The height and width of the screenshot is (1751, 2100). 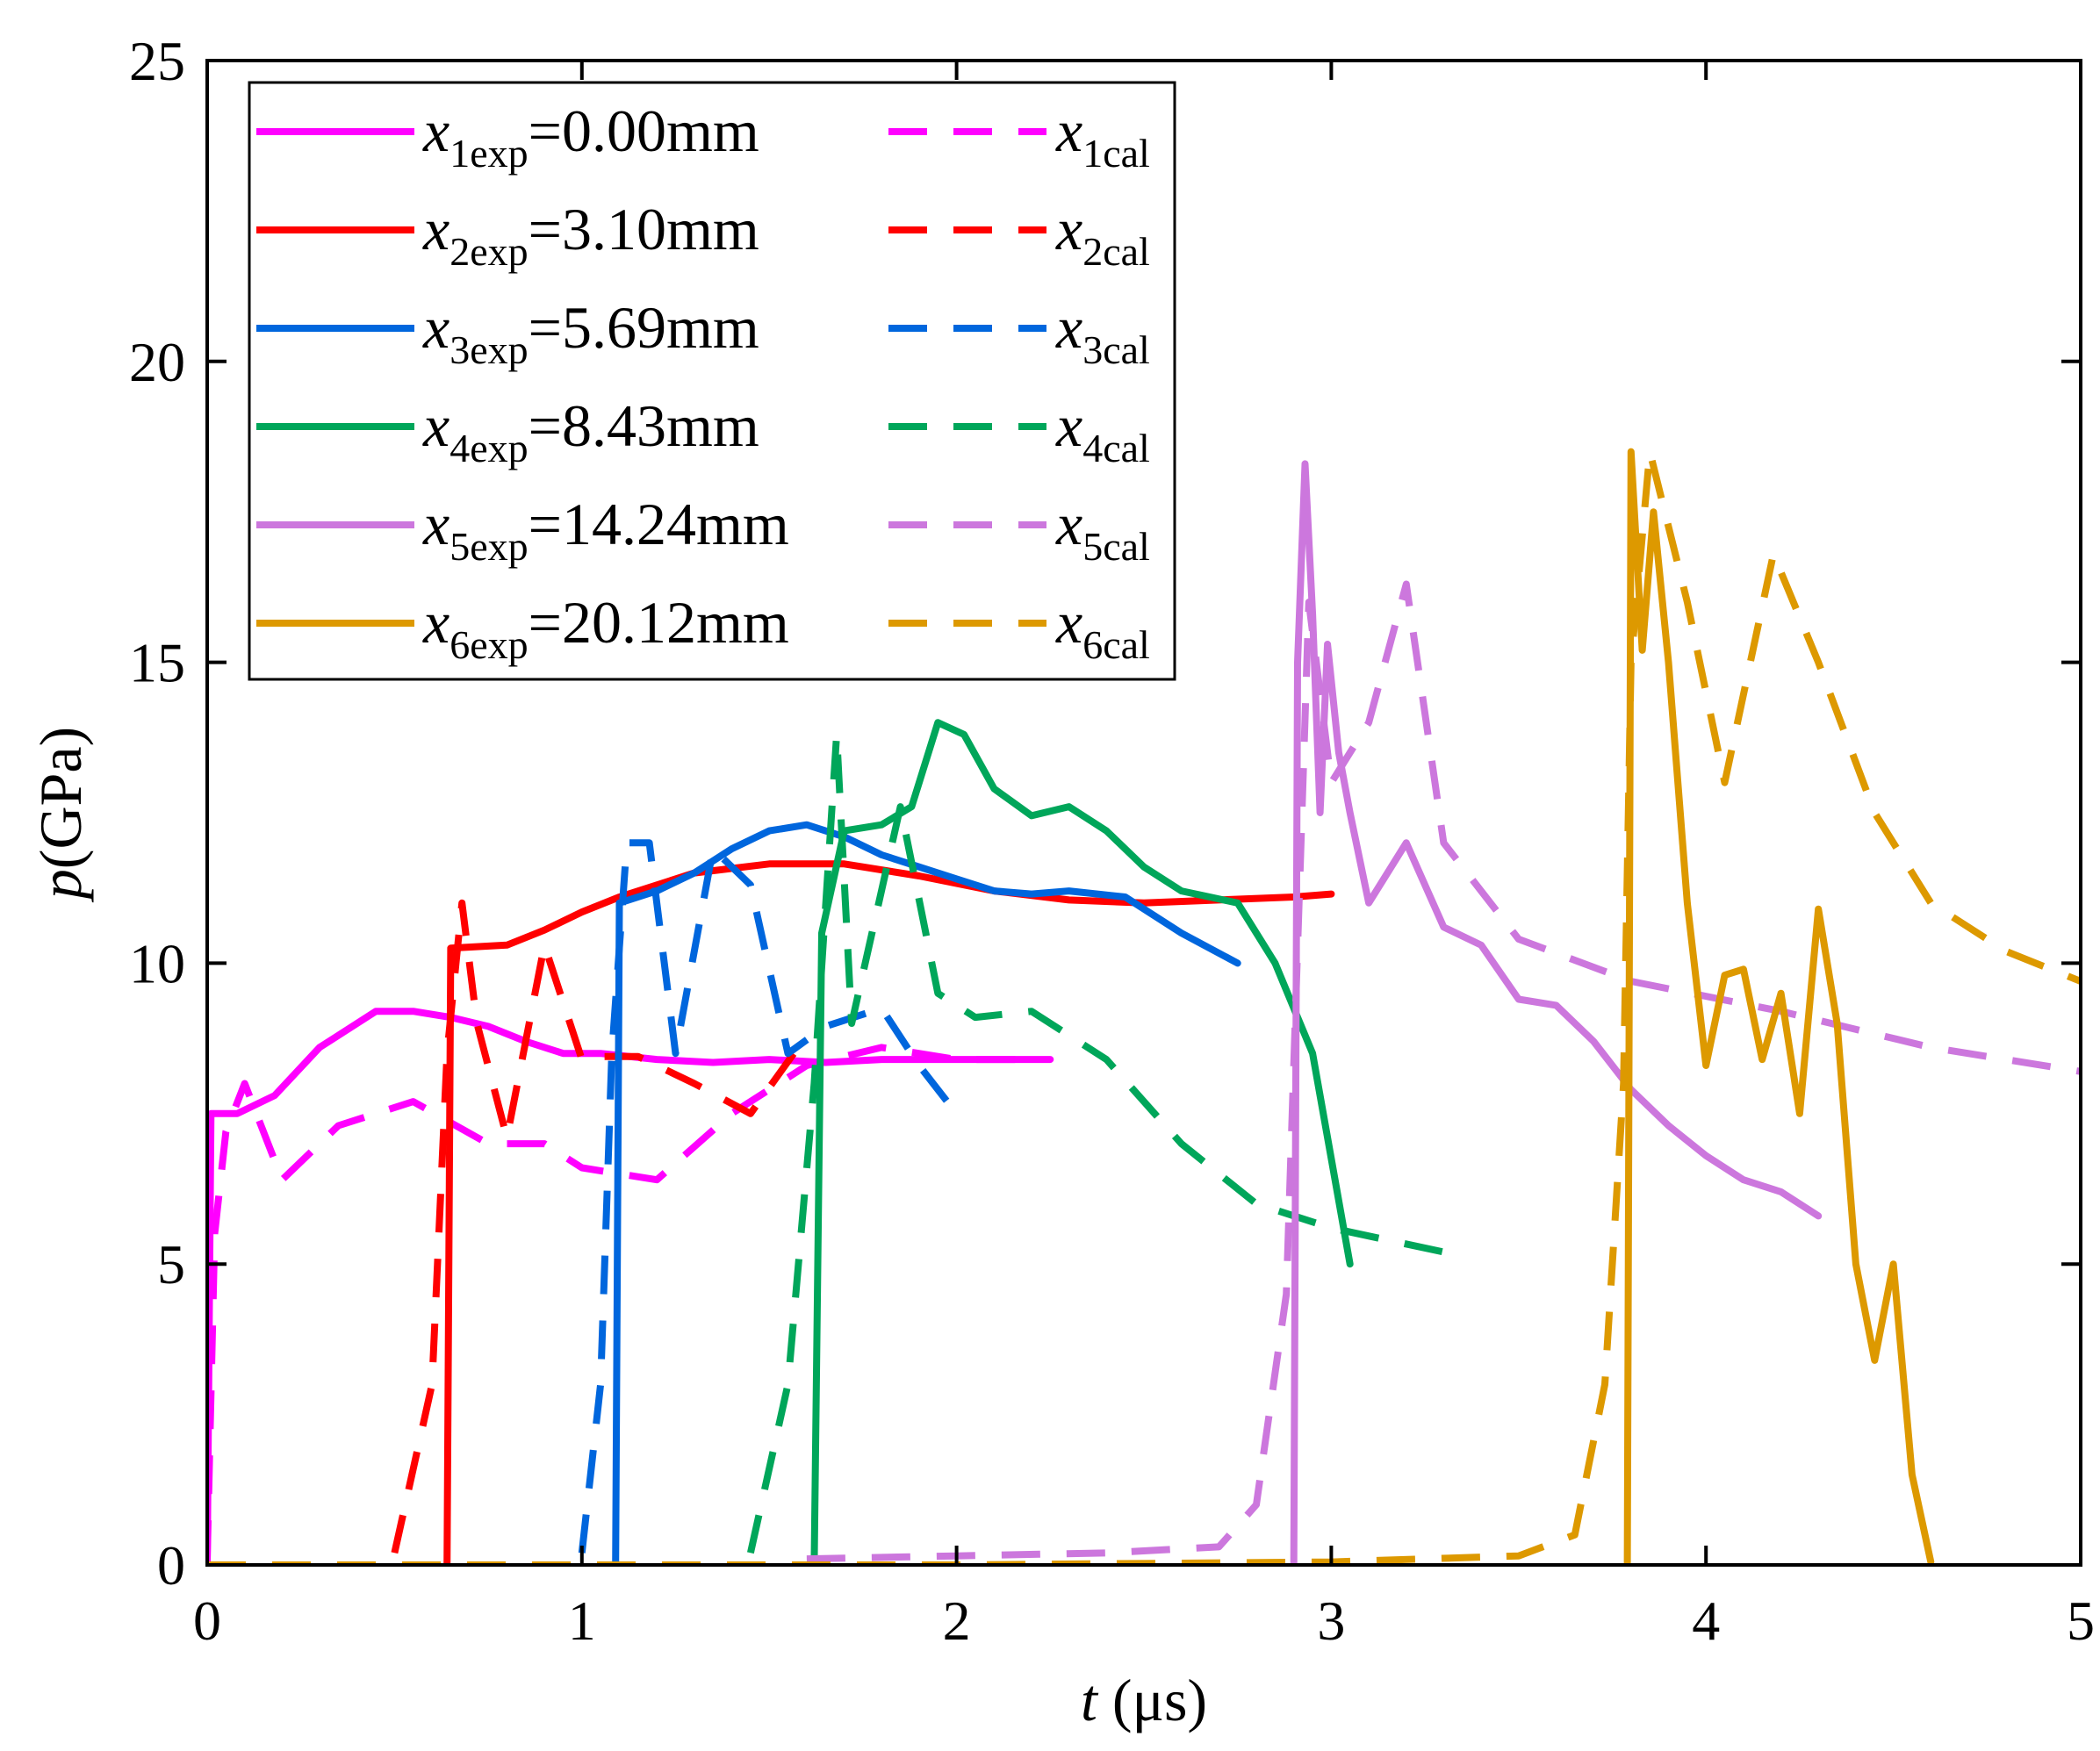 What do you see at coordinates (60, 885) in the screenshot?
I see `y-axis-var: p` at bounding box center [60, 885].